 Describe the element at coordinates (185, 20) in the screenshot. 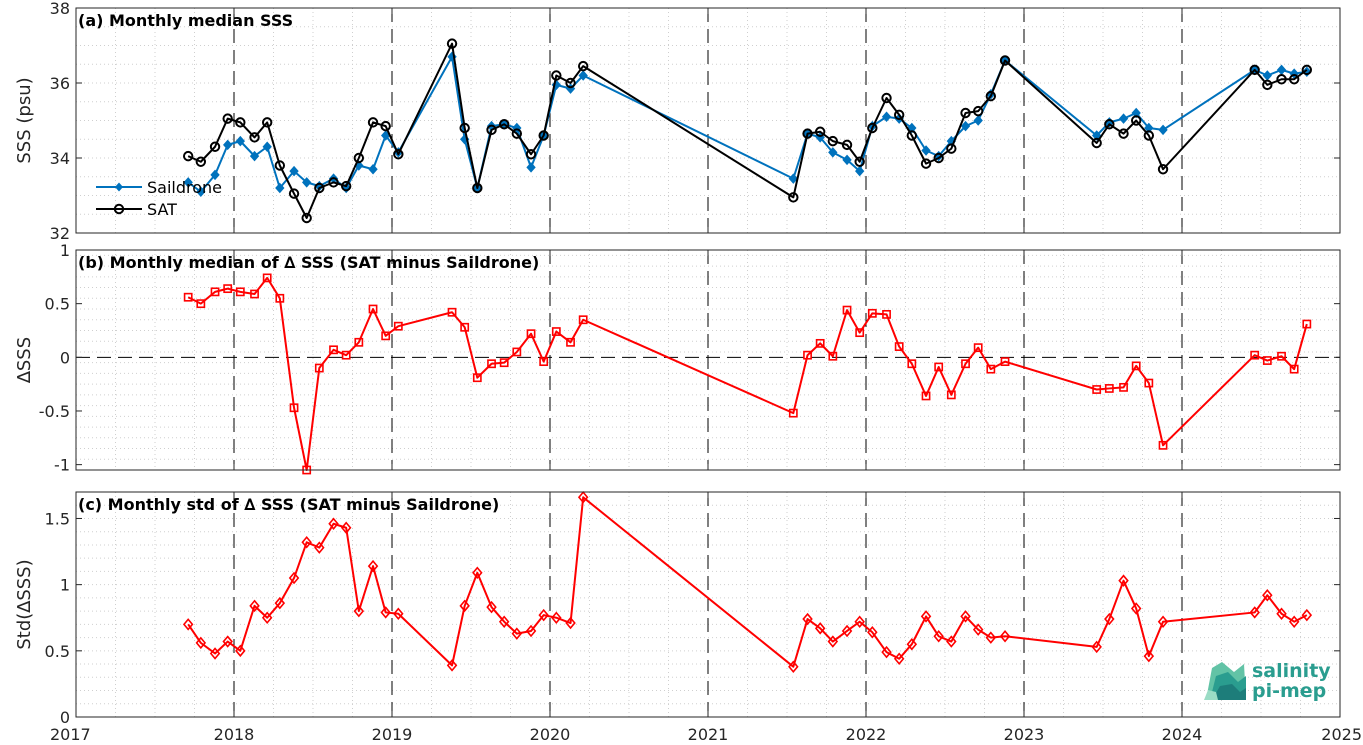

I see `panel-title: (a) Monthly median SSS` at that location.